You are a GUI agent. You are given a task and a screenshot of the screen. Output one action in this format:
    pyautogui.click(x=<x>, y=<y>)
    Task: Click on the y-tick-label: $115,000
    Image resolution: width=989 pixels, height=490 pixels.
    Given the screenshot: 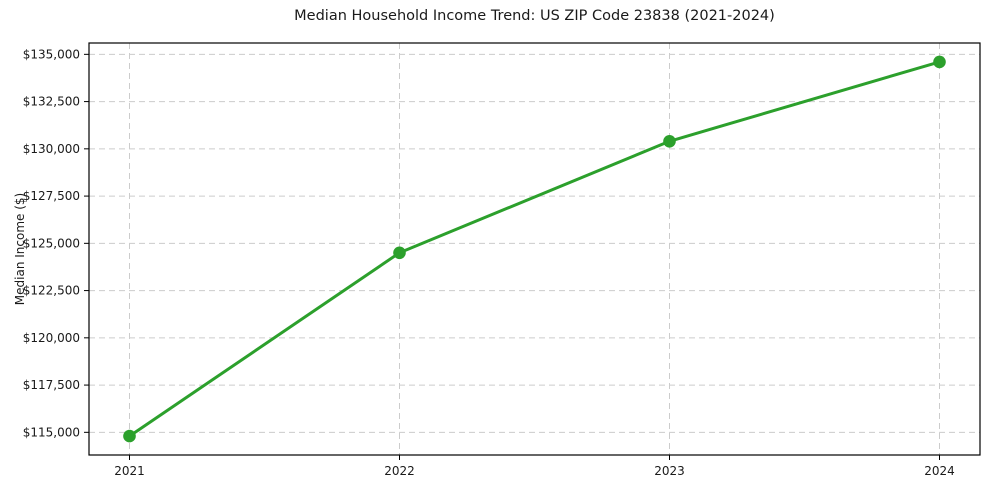 What is the action you would take?
    pyautogui.click(x=51, y=432)
    